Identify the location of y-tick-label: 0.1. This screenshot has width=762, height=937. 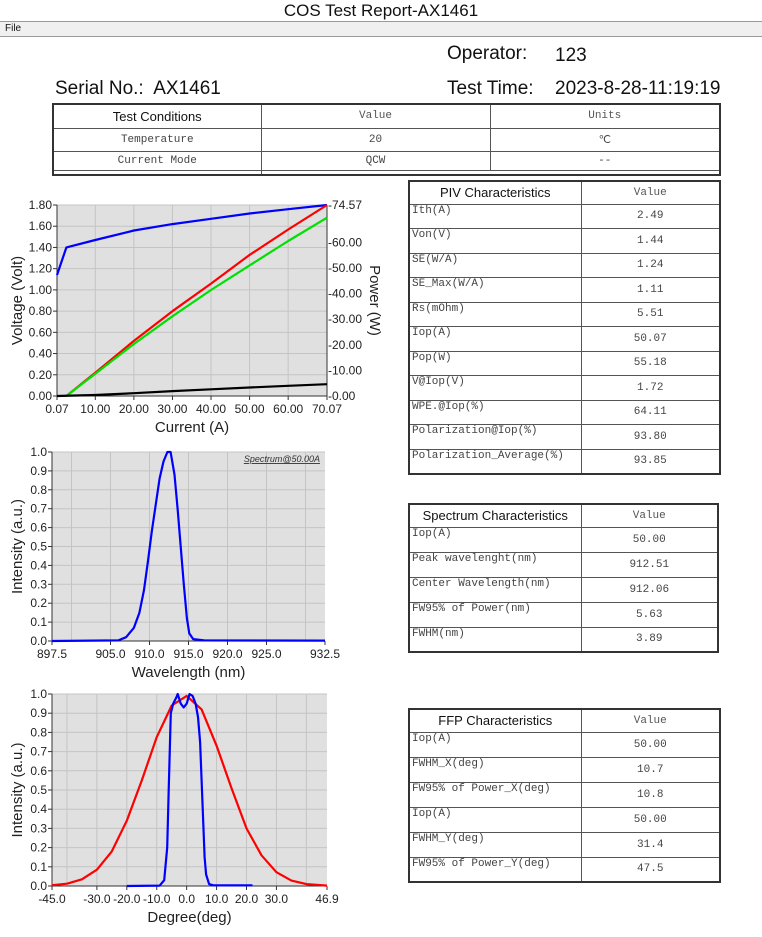
(38, 867).